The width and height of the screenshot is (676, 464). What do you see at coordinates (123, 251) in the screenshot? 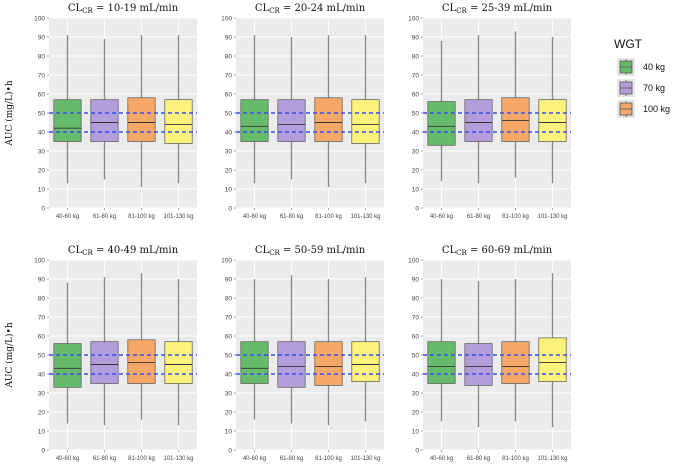
I see `panel-title: CLCR = 40-49 mL/min` at bounding box center [123, 251].